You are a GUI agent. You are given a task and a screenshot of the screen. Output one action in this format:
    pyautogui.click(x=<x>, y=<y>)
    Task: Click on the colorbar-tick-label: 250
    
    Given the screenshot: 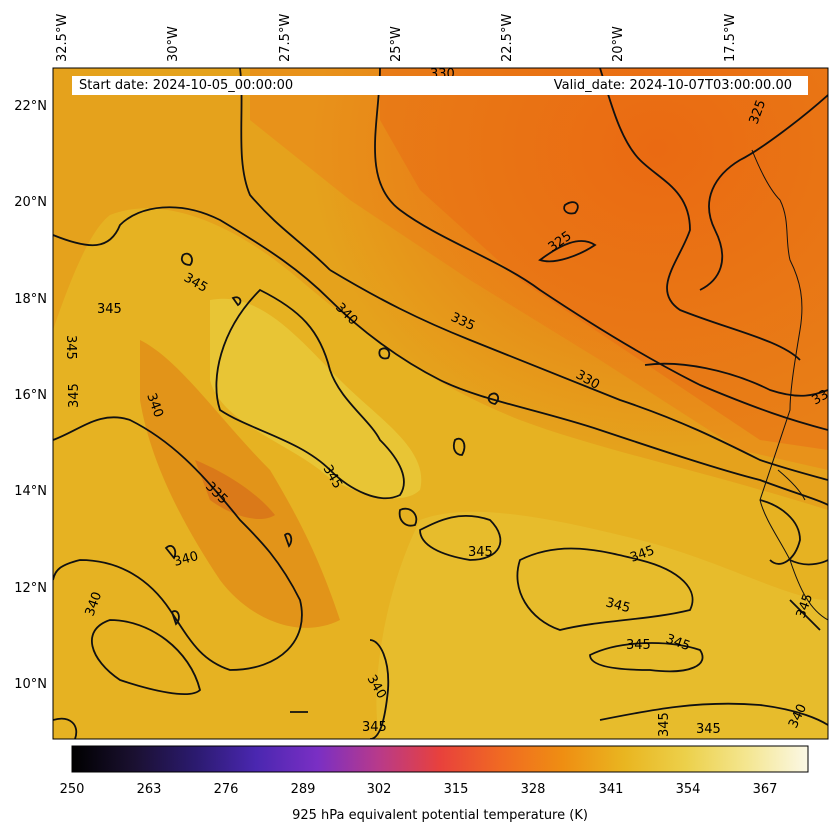 What is the action you would take?
    pyautogui.click(x=72, y=789)
    